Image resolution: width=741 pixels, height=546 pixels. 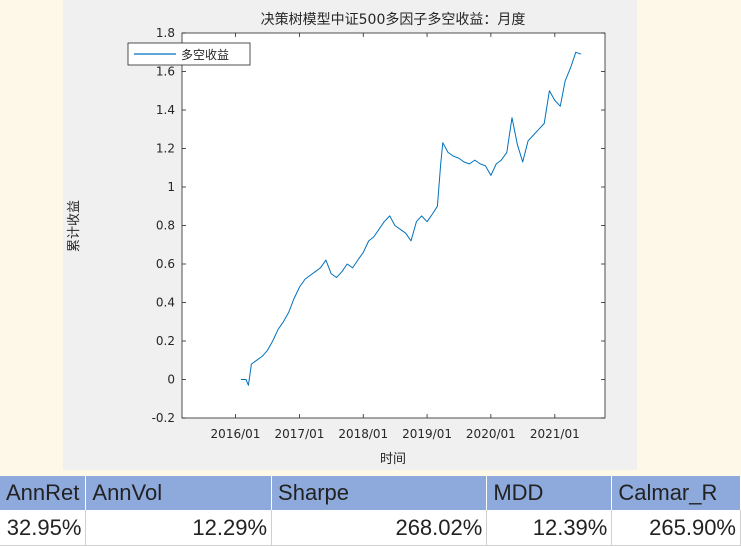 What do you see at coordinates (427, 434) in the screenshot?
I see `x-tick-label: 2019/01` at bounding box center [427, 434].